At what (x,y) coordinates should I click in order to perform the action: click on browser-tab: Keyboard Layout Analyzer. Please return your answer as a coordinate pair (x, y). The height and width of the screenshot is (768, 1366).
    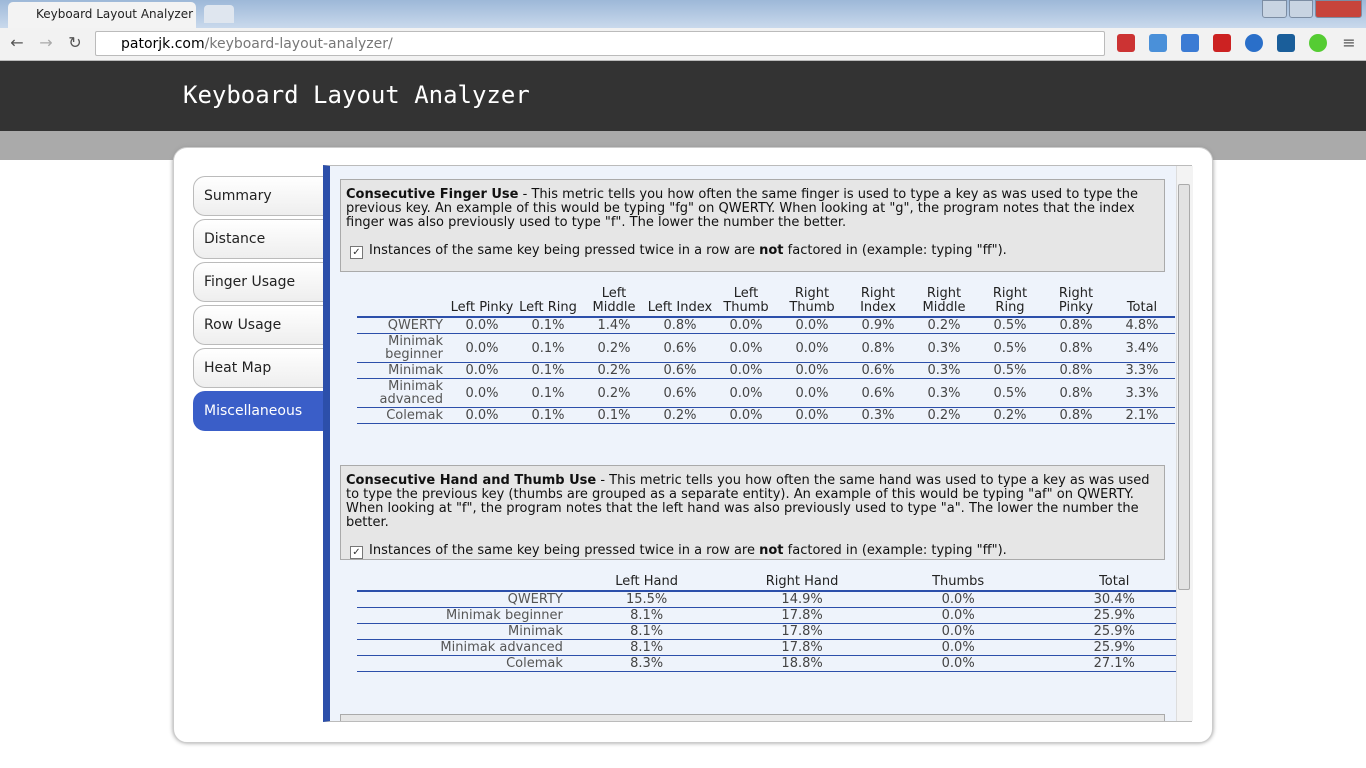
    Looking at the image, I should click on (102, 15).